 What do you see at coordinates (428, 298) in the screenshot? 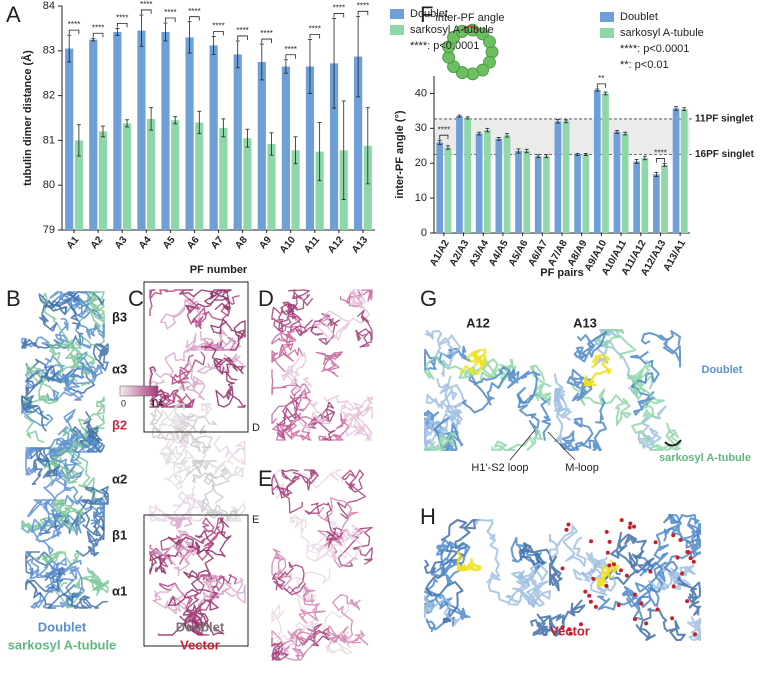
I see `panel-letter: G` at bounding box center [428, 298].